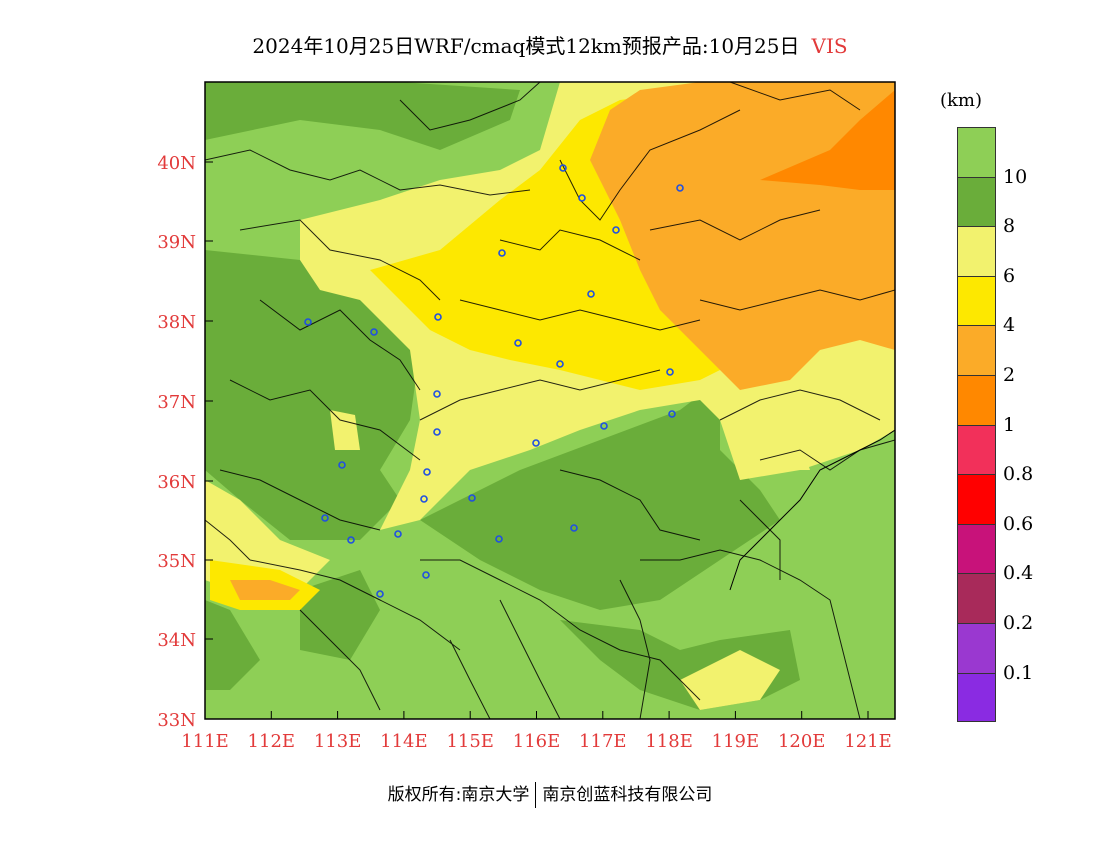 The width and height of the screenshot is (1100, 850). I want to click on x-tick-label: 117E, so click(603, 741).